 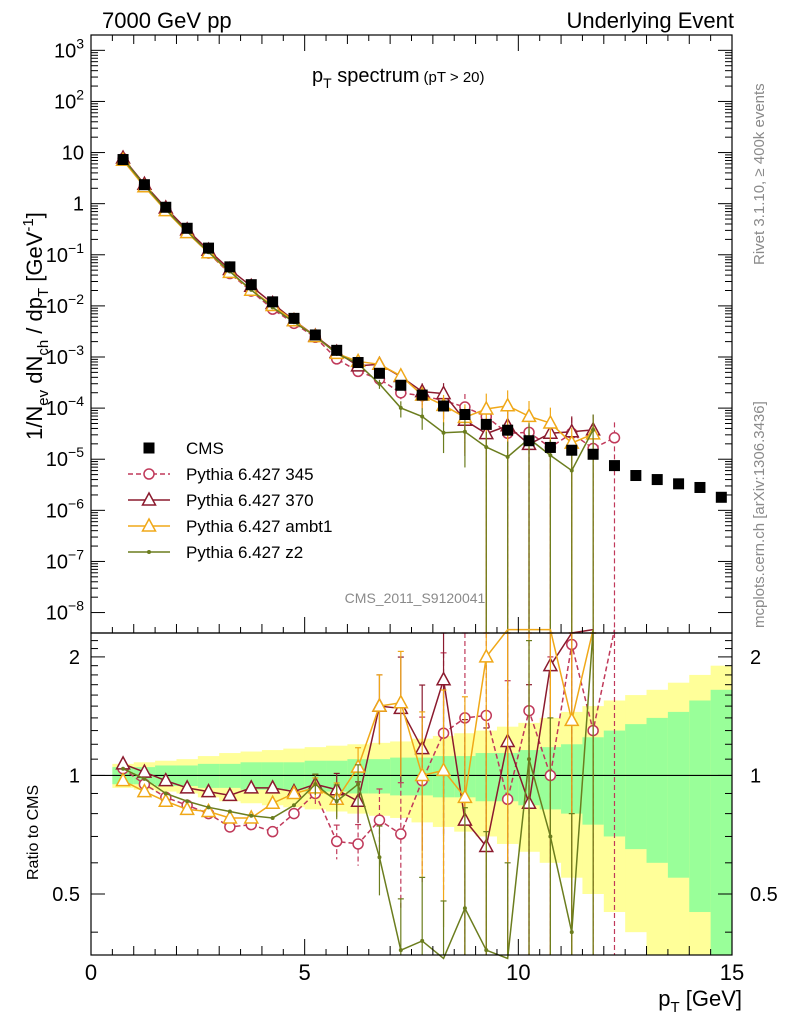 I want to click on legend-entry: Pythia 6.427 370, so click(x=221, y=500).